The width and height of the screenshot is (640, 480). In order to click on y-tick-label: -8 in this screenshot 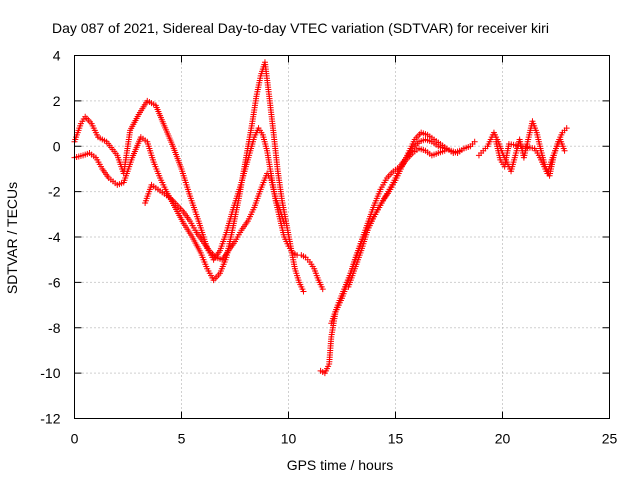, I will do `click(54, 328)`.